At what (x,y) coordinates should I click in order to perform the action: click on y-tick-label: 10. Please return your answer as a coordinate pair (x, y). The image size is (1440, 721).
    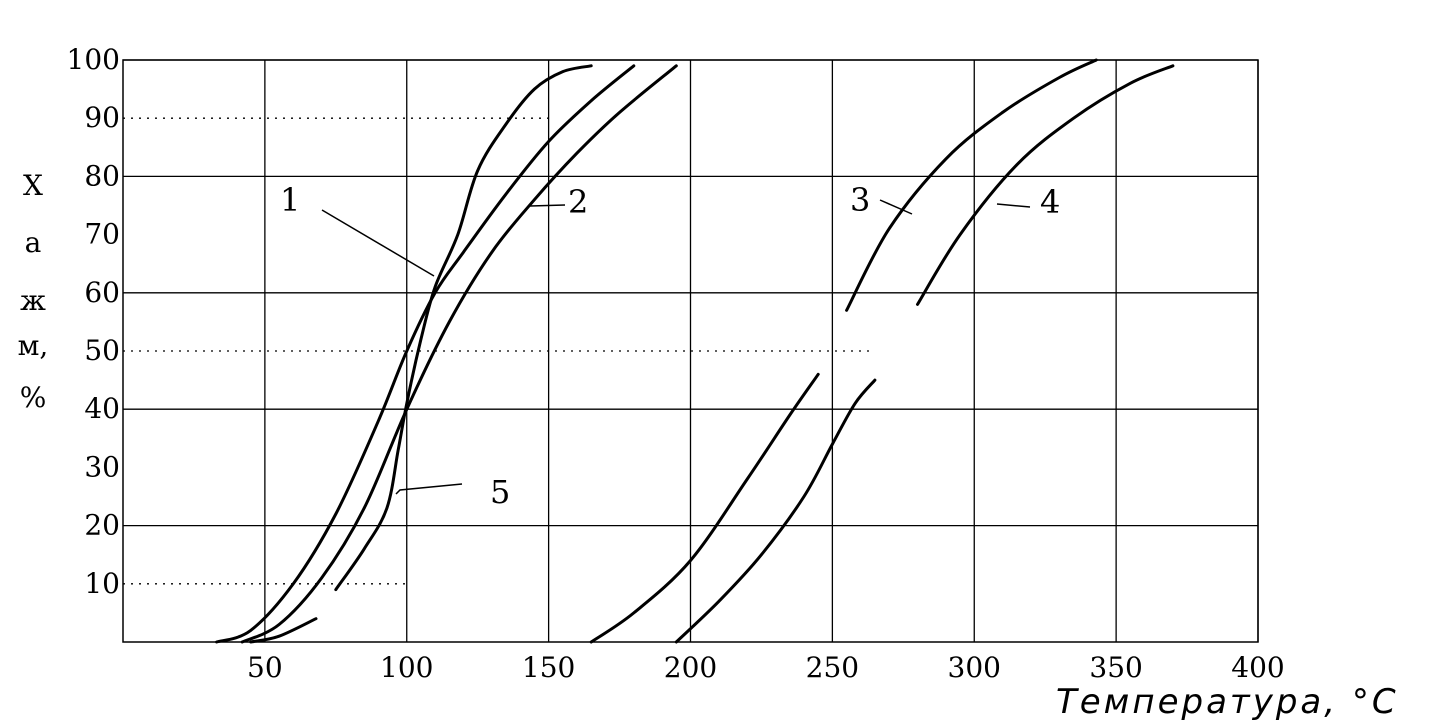
    Looking at the image, I should click on (102, 583).